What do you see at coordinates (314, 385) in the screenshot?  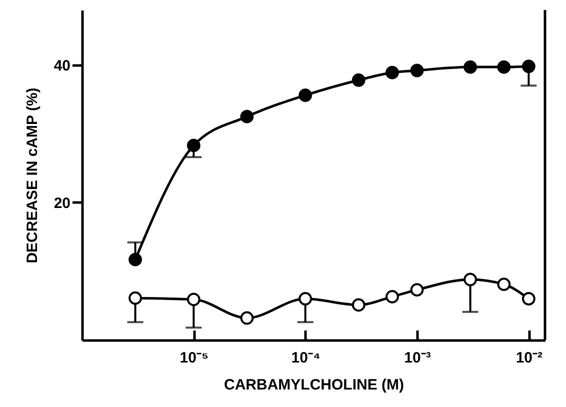 I see `x-axis-title: CARBAMYLCHOLINE (M)` at bounding box center [314, 385].